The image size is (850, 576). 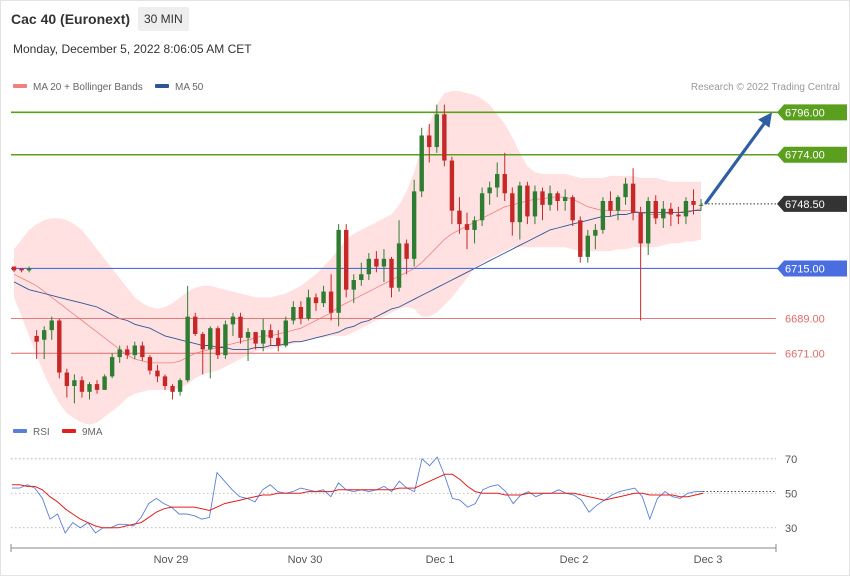 What do you see at coordinates (805, 320) in the screenshot?
I see `support-label-weak: 6689.00` at bounding box center [805, 320].